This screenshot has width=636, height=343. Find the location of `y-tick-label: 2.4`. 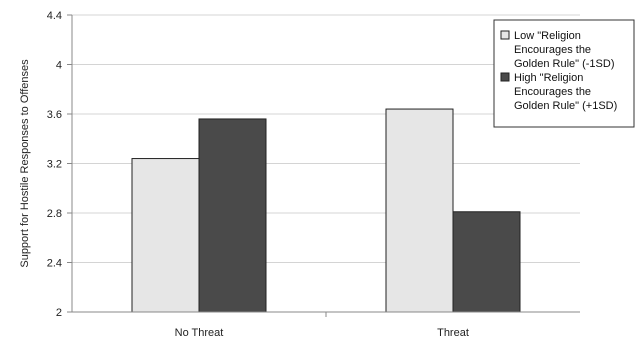

y-tick-label: 2.4 is located at coordinates (54, 264).